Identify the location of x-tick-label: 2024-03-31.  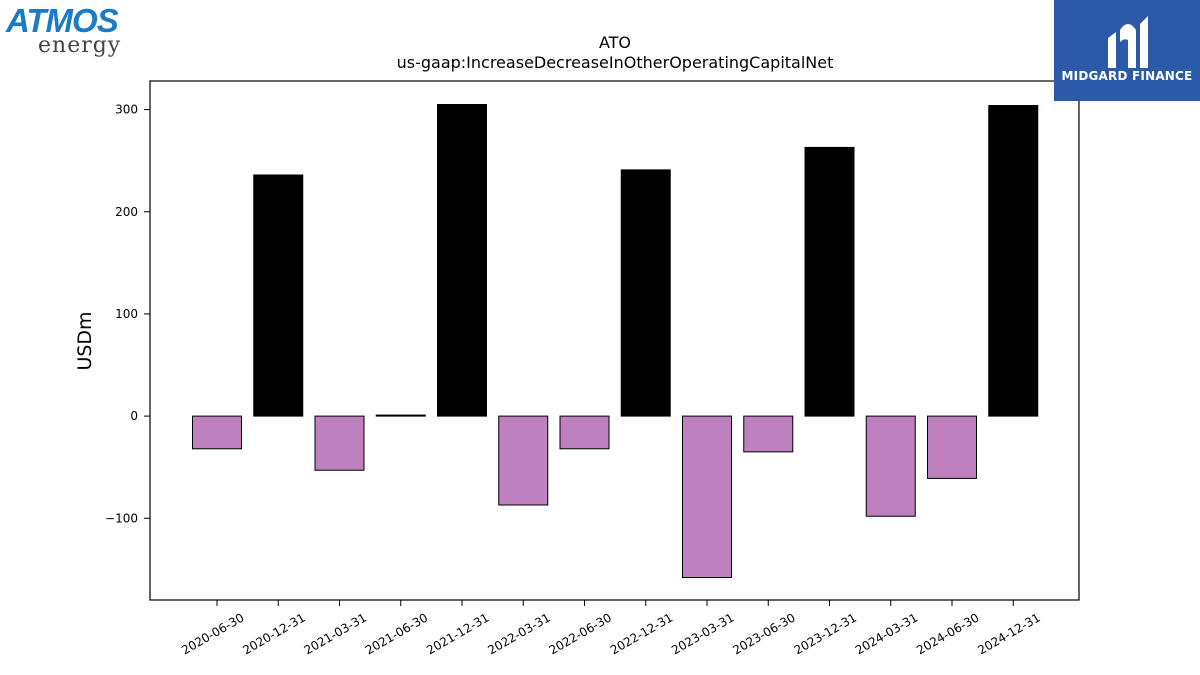
(886, 633).